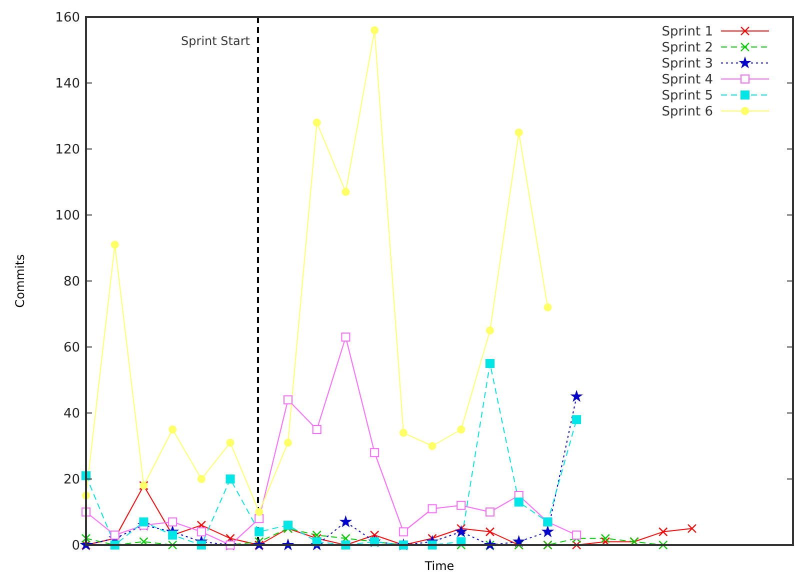 The height and width of the screenshot is (576, 795). I want to click on y-tick-label: 140, so click(67, 84).